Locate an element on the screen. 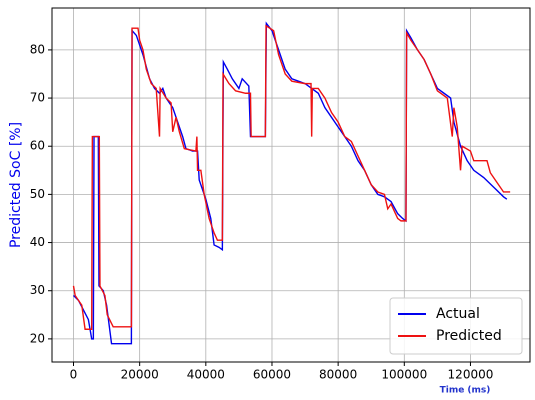 This screenshot has height=400, width=535. y-axis-label: Predicted SoC [%] is located at coordinates (16, 185).